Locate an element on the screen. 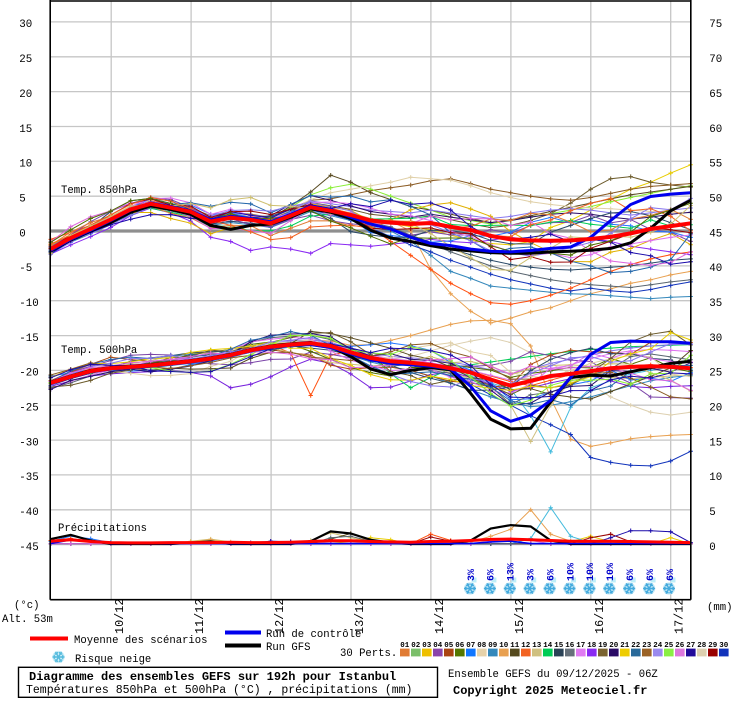 The height and width of the screenshot is (705, 740). svg-text:Ensemble GEFS du 09/12/2025 -: Ensemble GEFS du 09/12/2025 - 06Z is located at coordinates (553, 675).